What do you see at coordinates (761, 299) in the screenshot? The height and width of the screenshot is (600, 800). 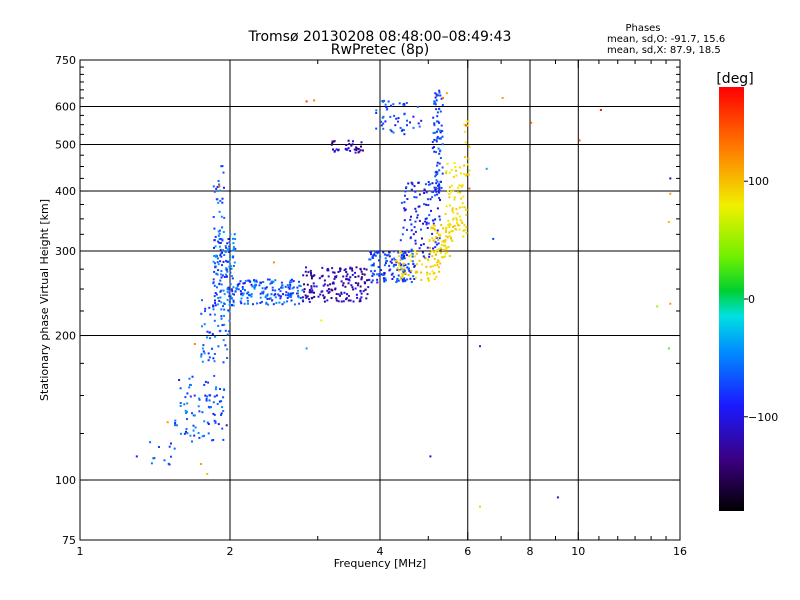 I see `colorbar-ticks: 100 0 −100` at bounding box center [761, 299].